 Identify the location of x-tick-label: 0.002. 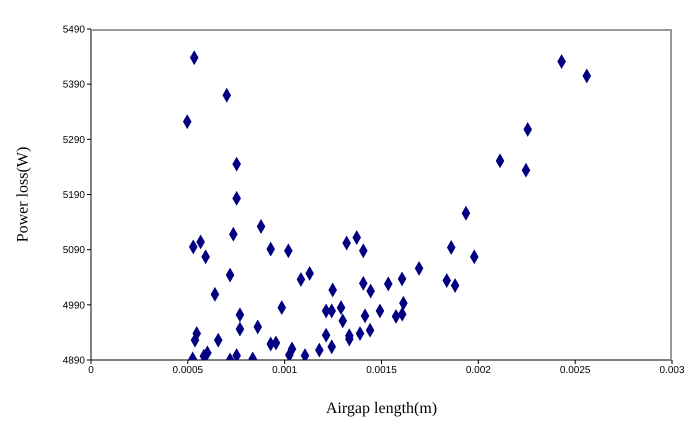
(479, 370).